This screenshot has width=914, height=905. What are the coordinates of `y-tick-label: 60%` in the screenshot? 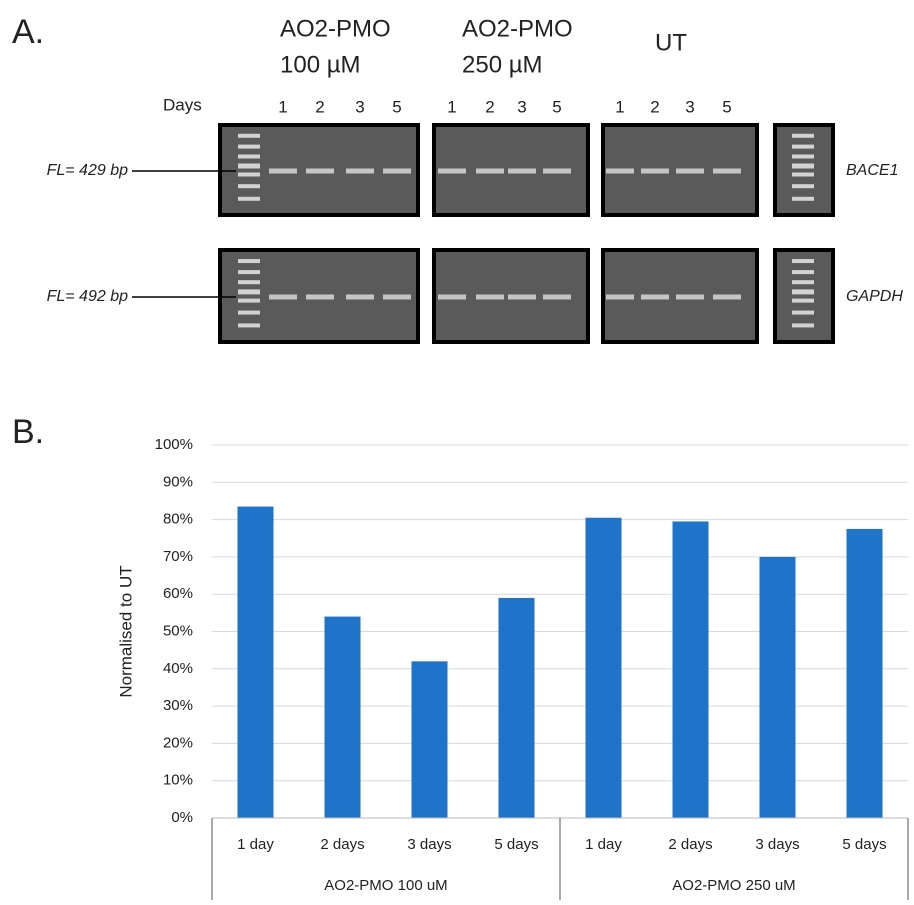 It's located at (178, 593).